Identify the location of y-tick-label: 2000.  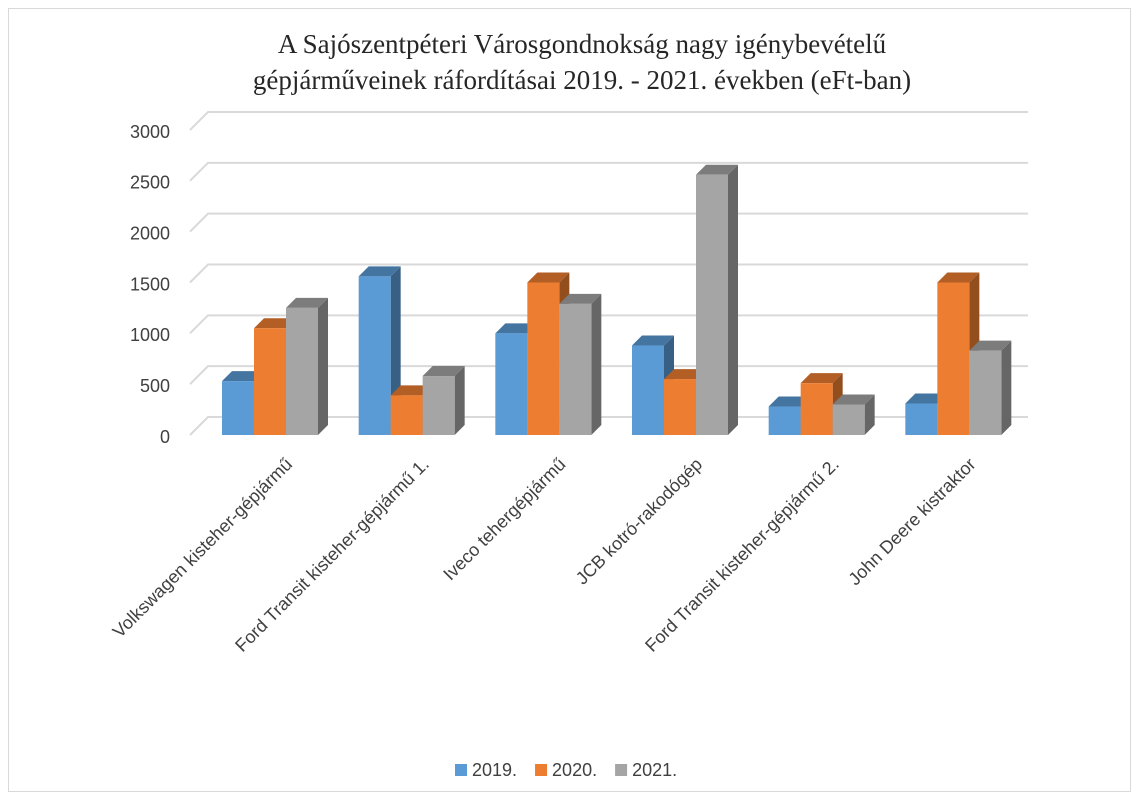
(150, 233).